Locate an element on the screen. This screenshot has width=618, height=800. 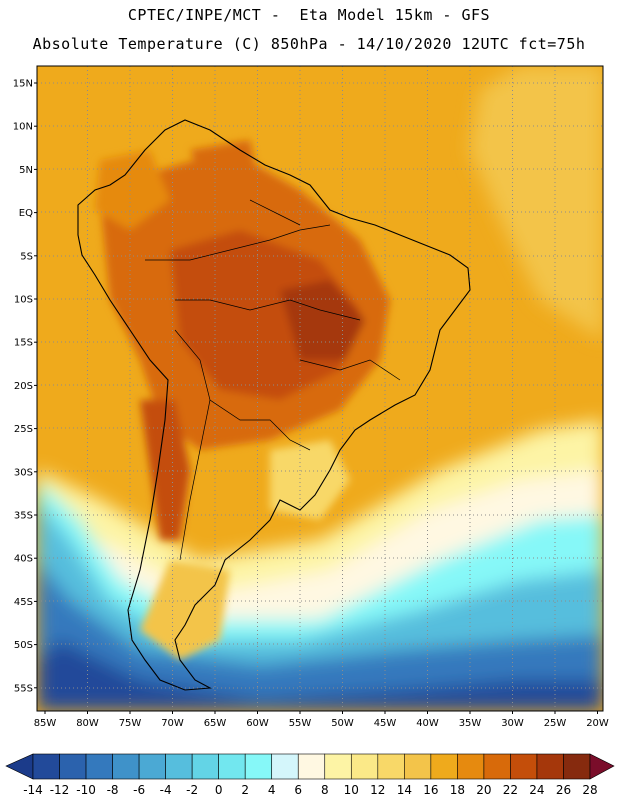
colorbar-tick-label: -4 is located at coordinates (166, 790).